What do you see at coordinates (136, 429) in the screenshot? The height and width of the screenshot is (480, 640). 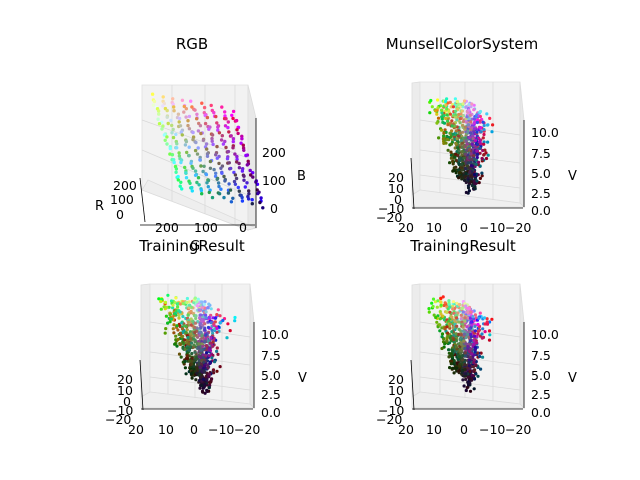 I see `x-tick-label: 20` at bounding box center [136, 429].